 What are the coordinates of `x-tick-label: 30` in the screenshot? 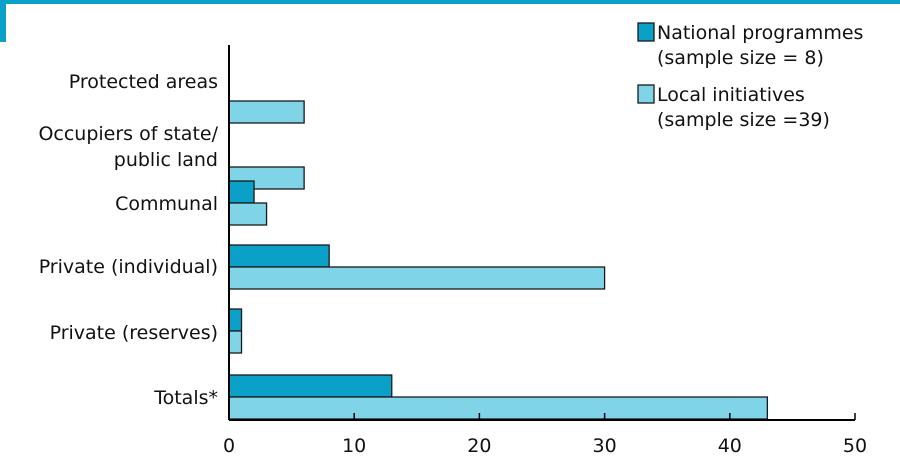 It's located at (605, 446).